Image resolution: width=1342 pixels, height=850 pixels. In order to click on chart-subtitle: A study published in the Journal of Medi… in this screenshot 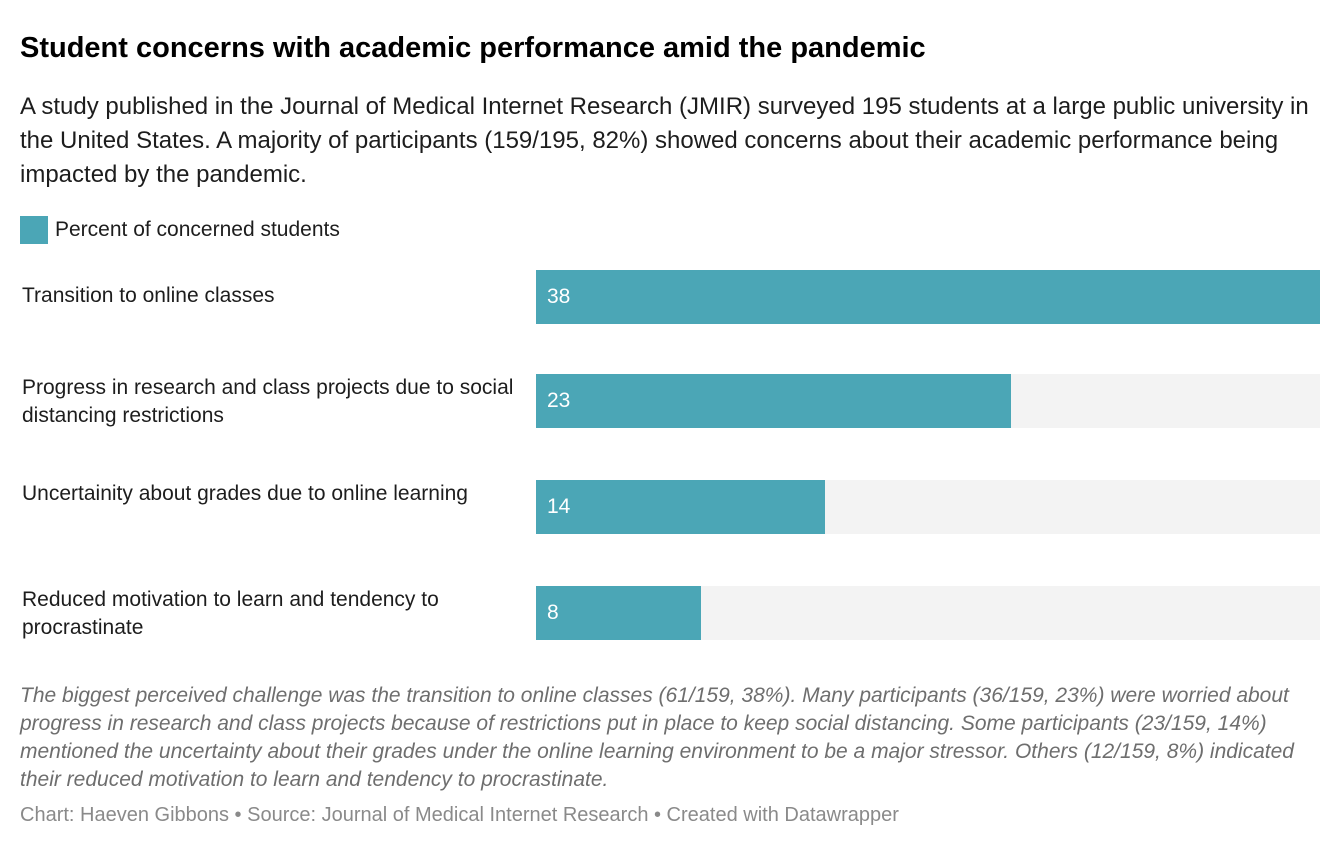, I will do `click(664, 140)`.